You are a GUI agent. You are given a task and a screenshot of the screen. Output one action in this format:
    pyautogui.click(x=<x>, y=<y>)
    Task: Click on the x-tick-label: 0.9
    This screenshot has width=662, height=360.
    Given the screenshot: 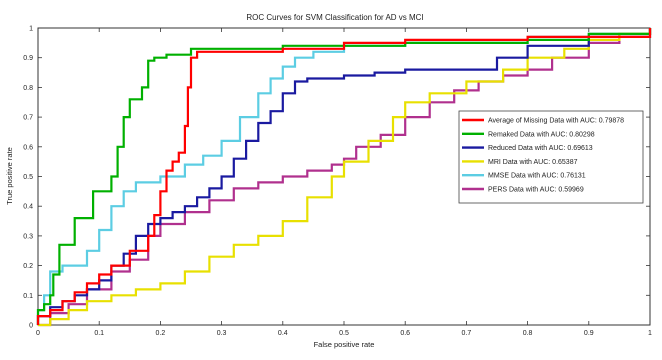 What is the action you would take?
    pyautogui.click(x=589, y=333)
    